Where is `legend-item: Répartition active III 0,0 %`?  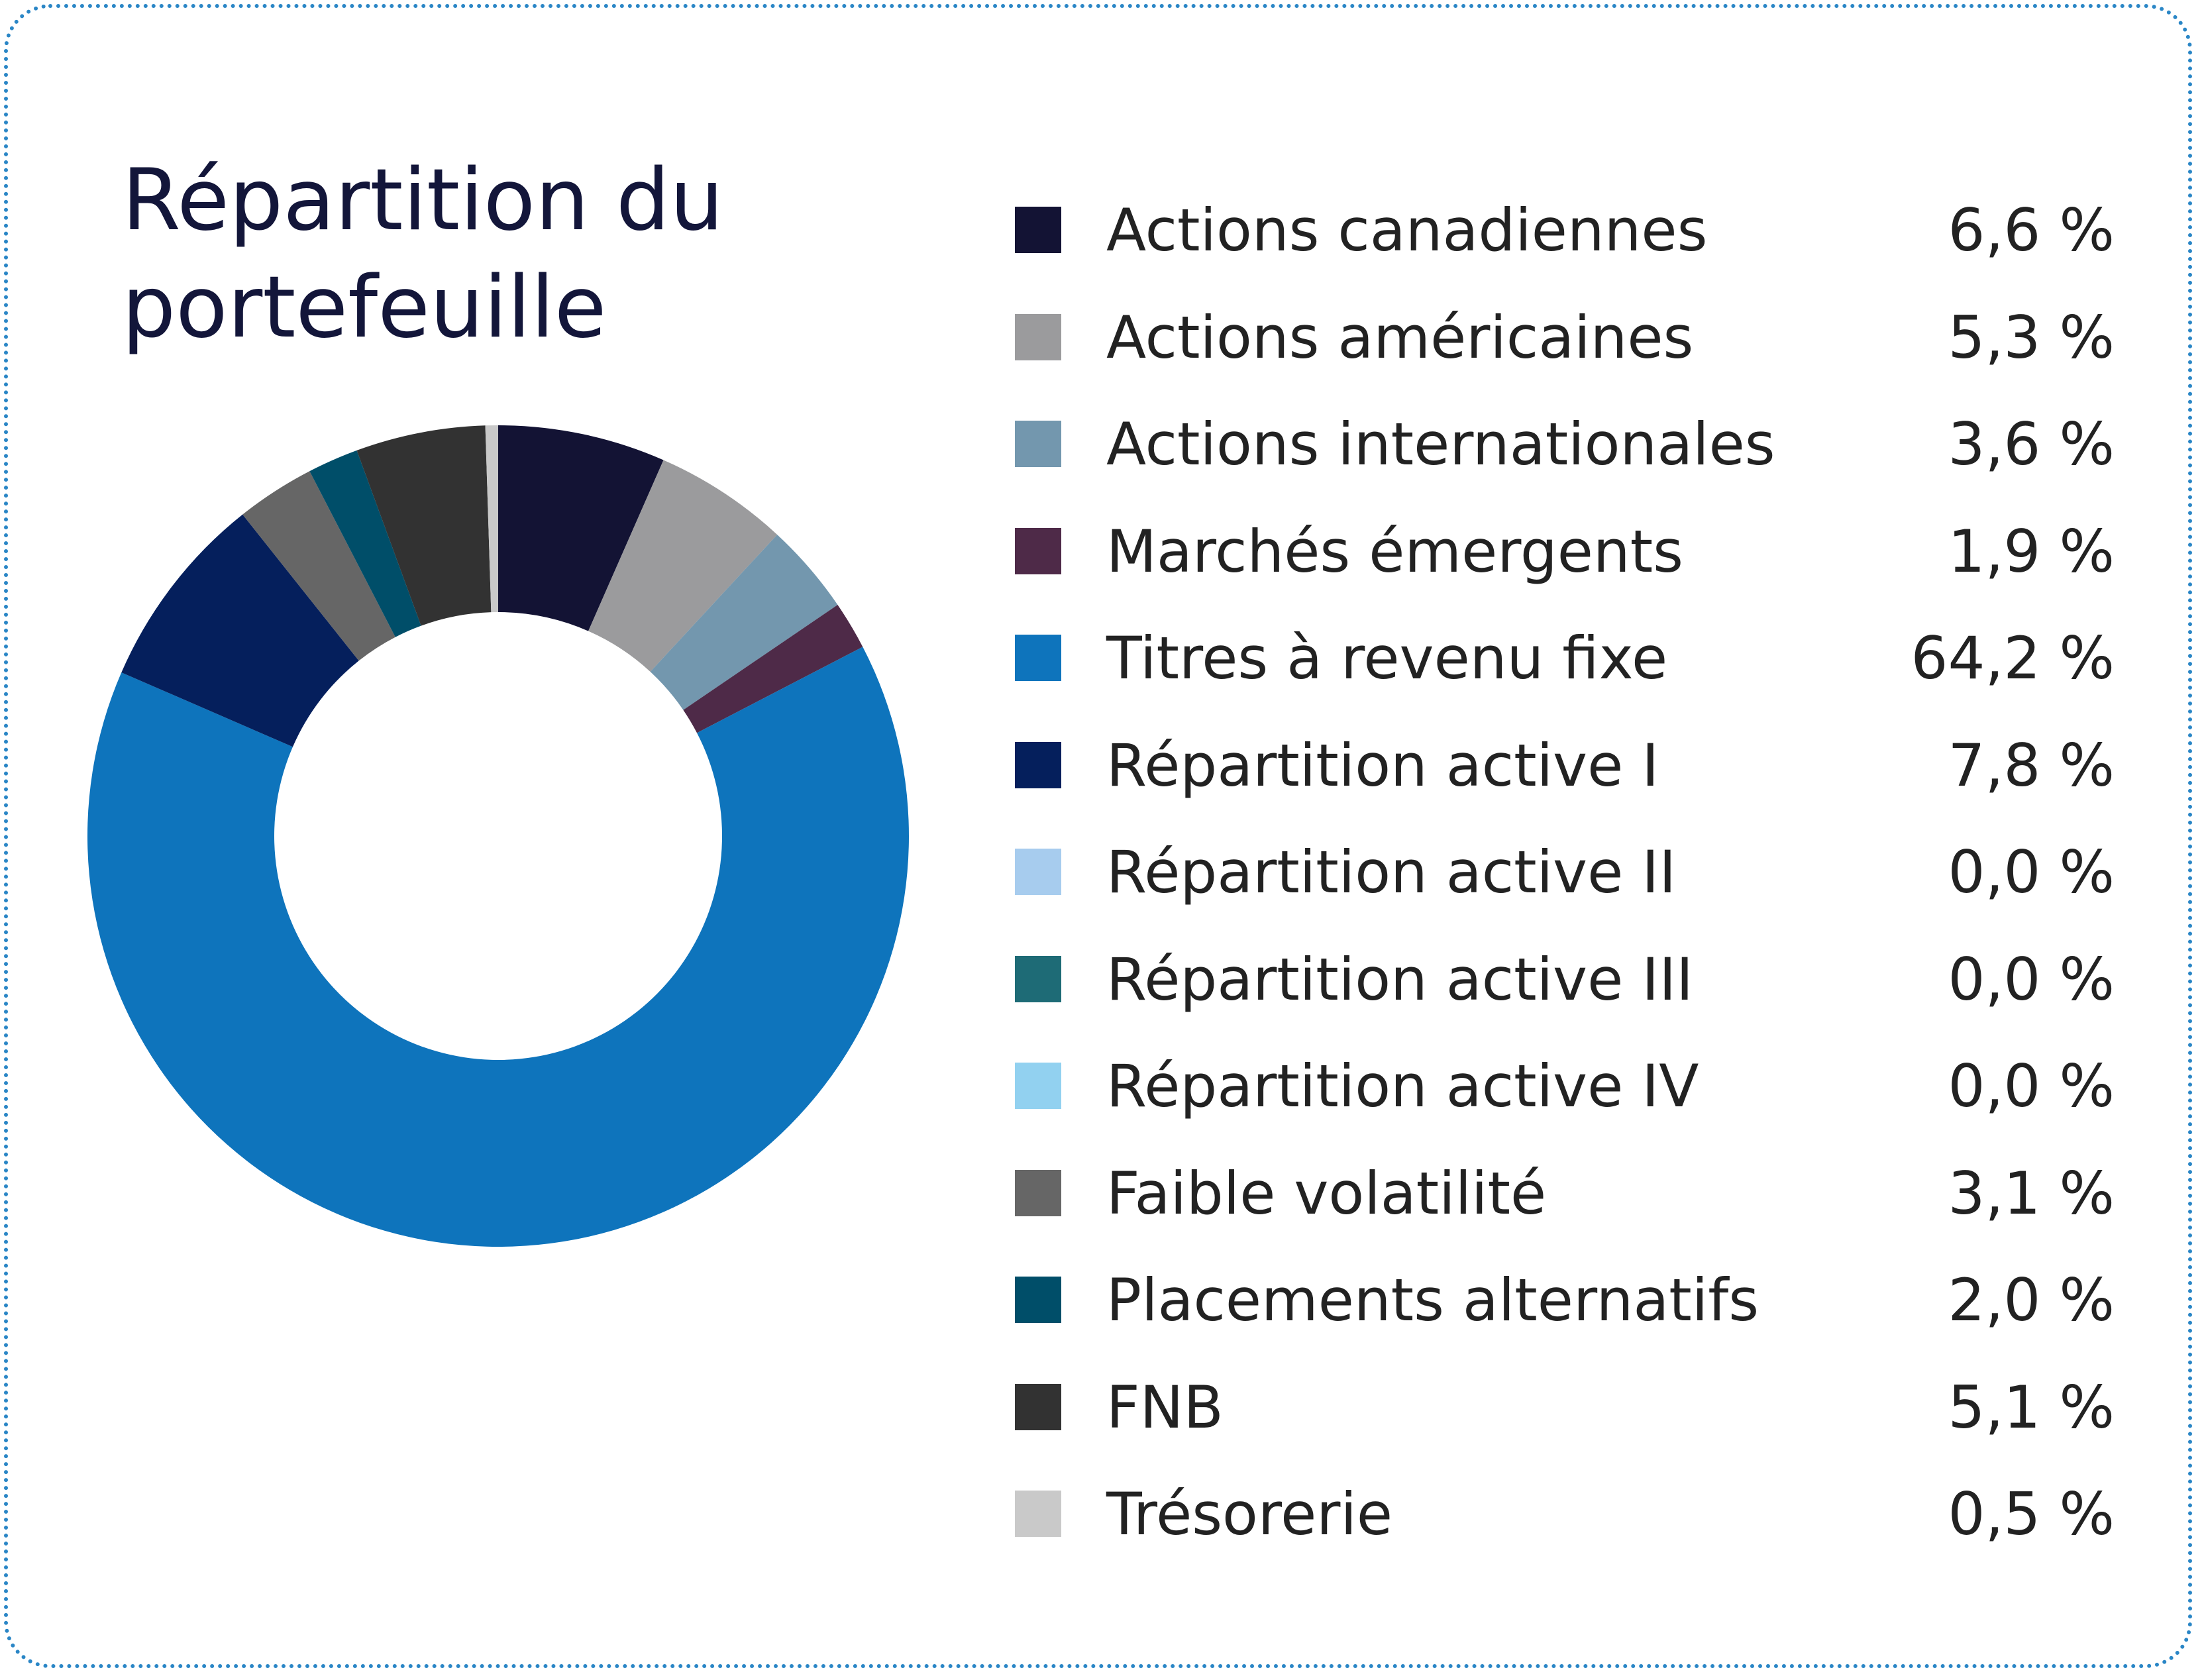 legend-item: Répartition active III 0,0 % is located at coordinates (1565, 999).